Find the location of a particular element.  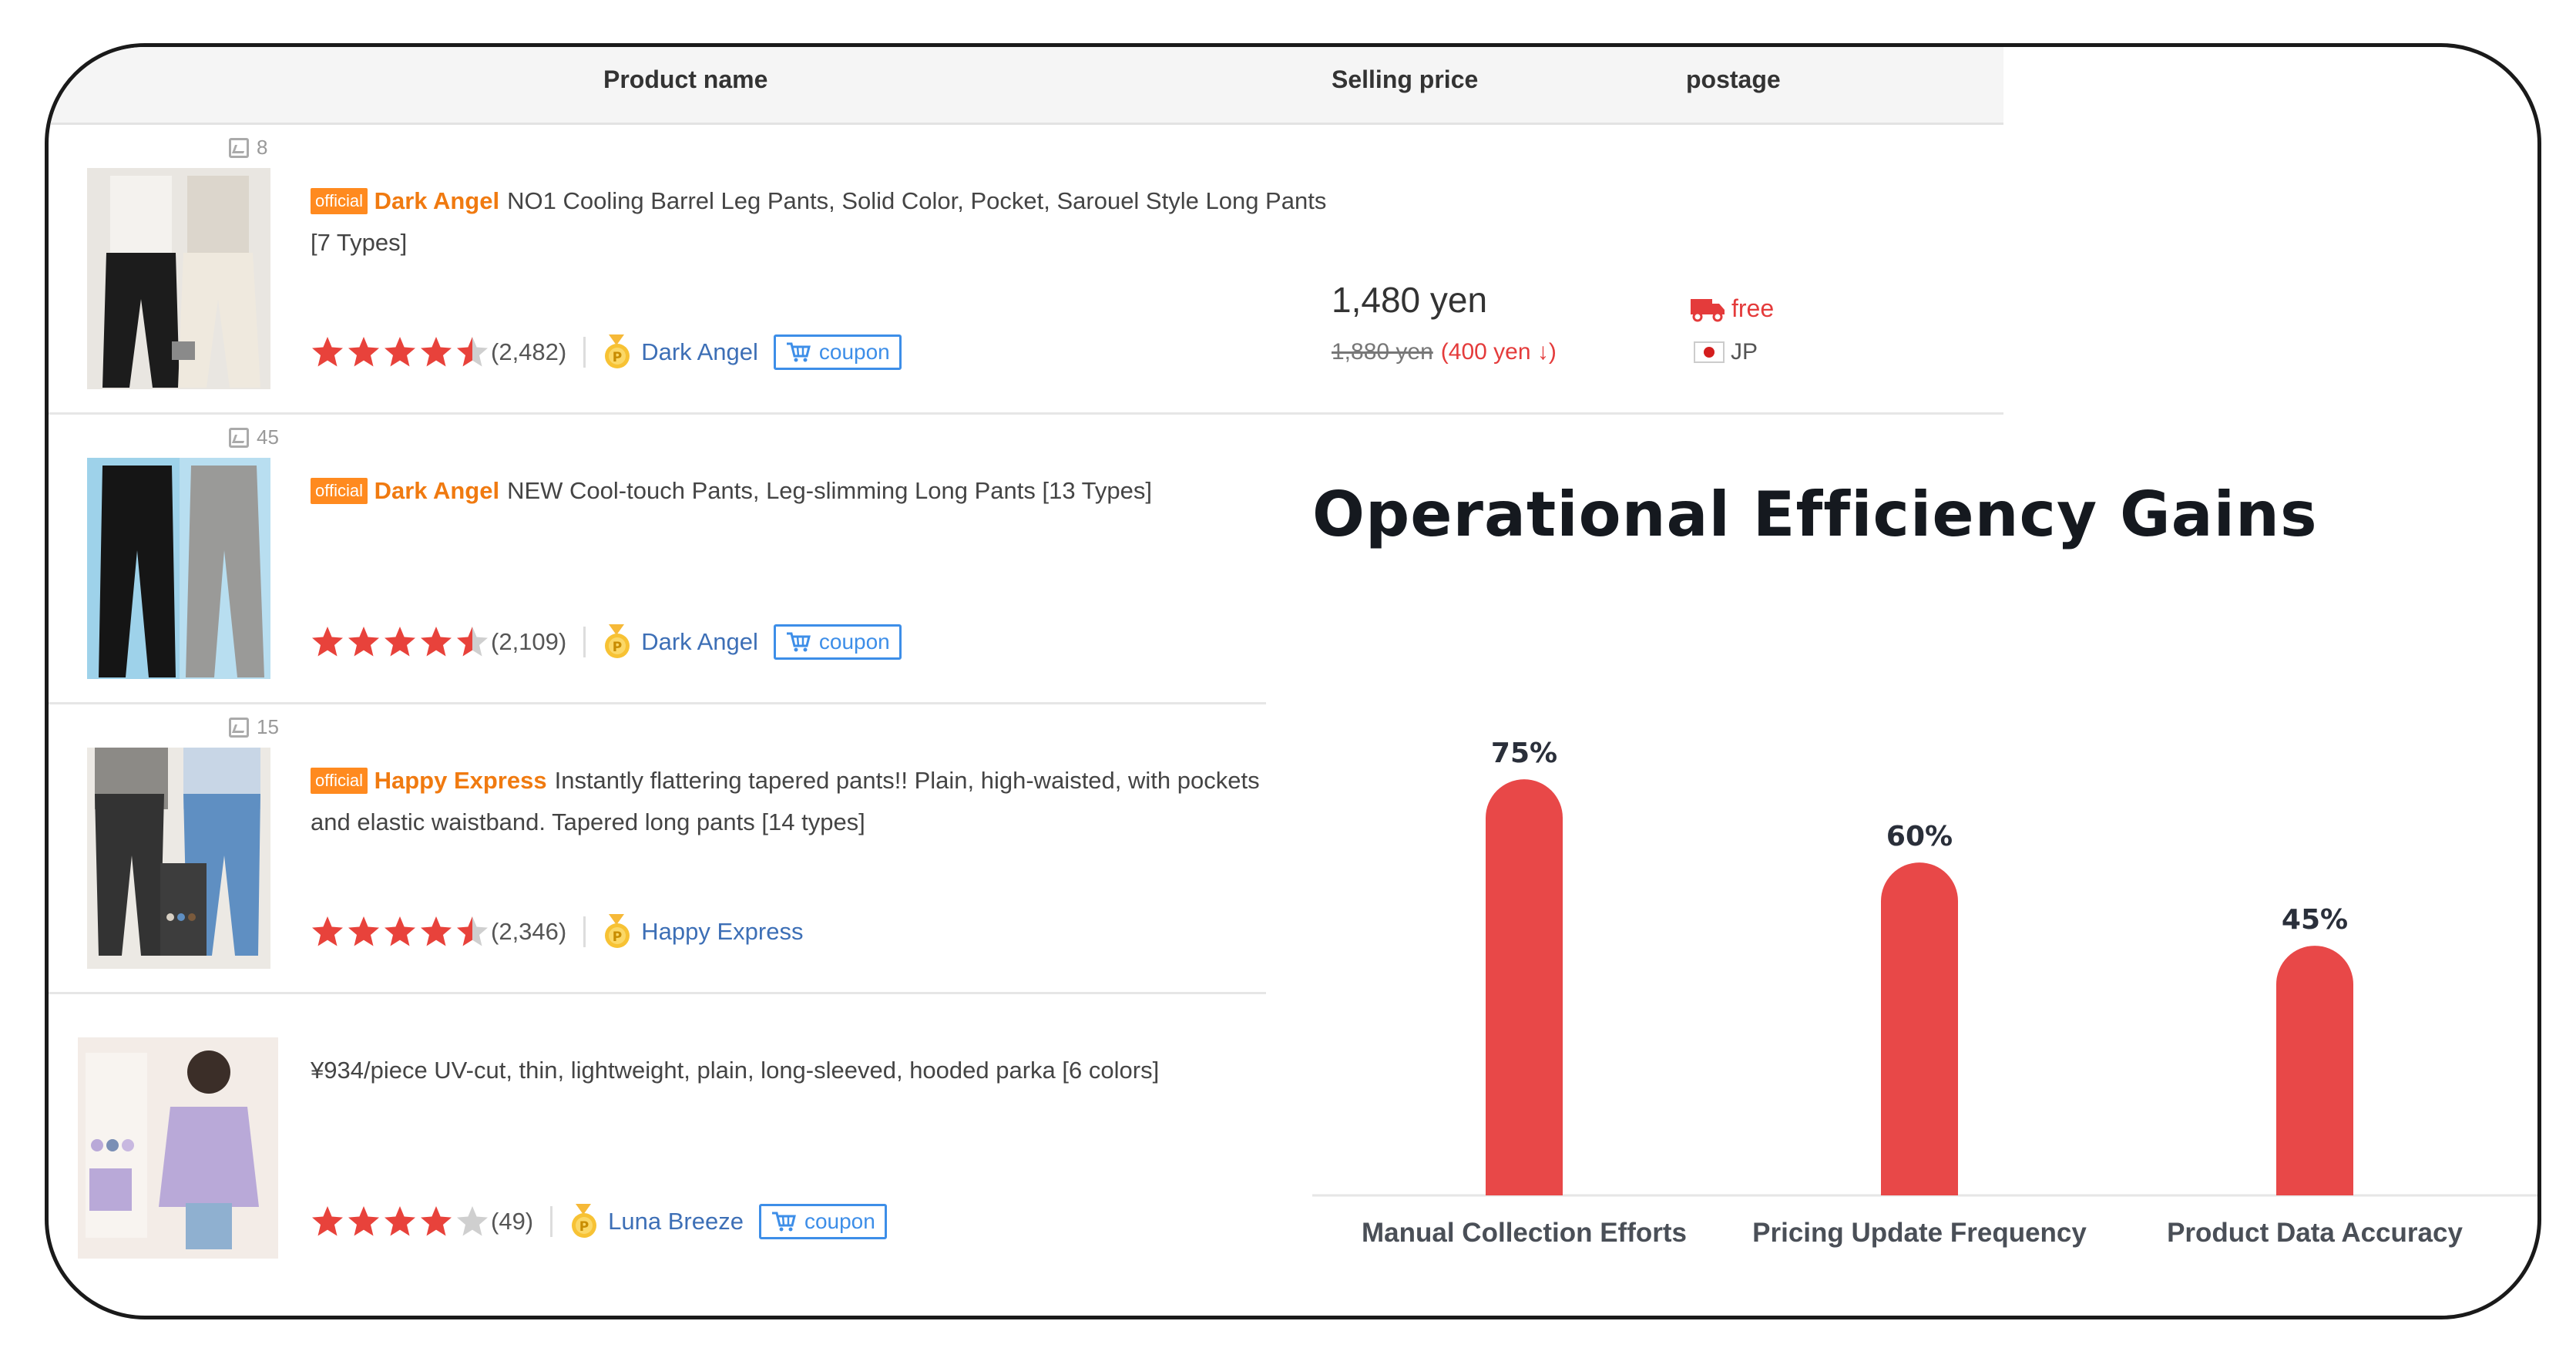

table-header: Product name Selling price postage is located at coordinates (1026, 86).